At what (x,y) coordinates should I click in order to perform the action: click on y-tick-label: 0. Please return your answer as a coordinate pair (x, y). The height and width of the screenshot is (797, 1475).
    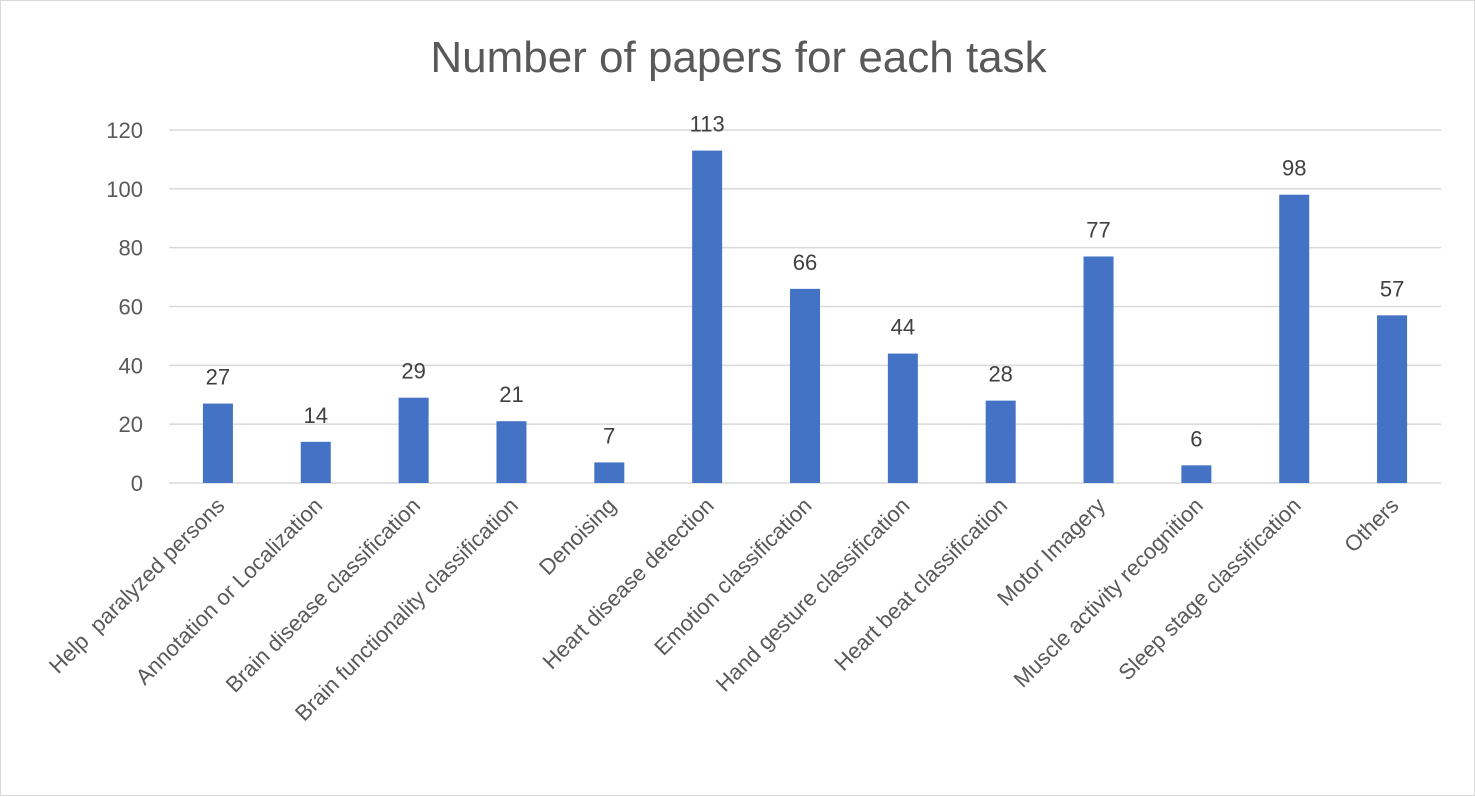
    Looking at the image, I should click on (137, 483).